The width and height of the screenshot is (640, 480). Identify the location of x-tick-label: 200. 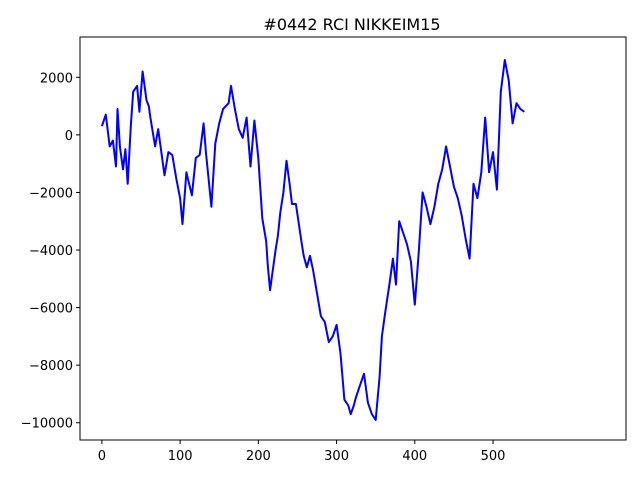
(258, 456).